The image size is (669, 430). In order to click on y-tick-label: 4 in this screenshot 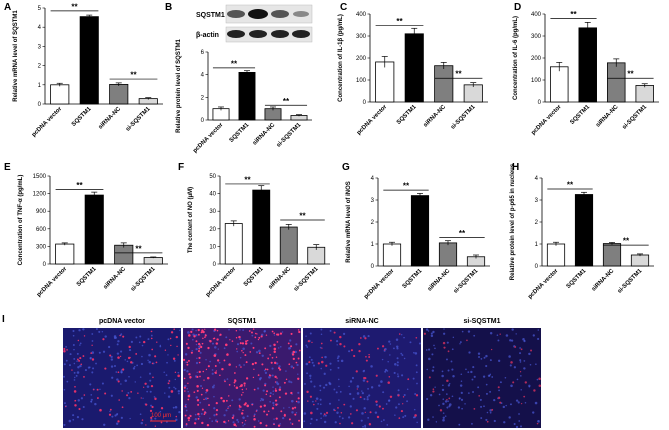, I will do `click(203, 76)`.